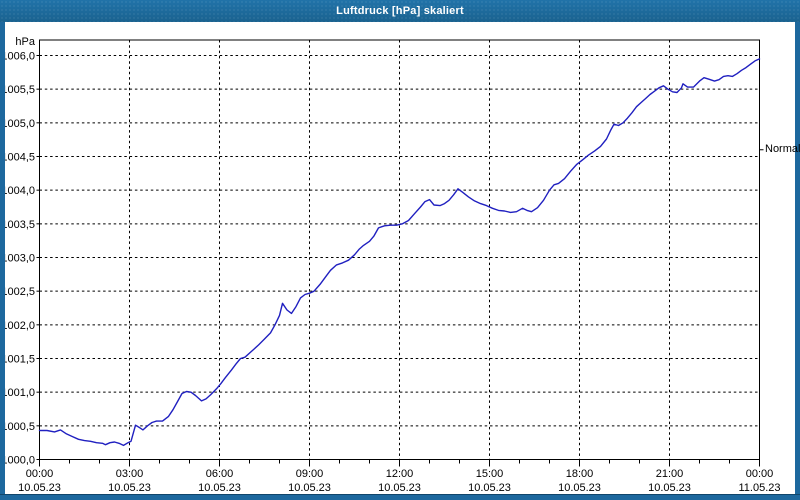  What do you see at coordinates (490, 474) in the screenshot?
I see `x-tick-time-label: 15:00` at bounding box center [490, 474].